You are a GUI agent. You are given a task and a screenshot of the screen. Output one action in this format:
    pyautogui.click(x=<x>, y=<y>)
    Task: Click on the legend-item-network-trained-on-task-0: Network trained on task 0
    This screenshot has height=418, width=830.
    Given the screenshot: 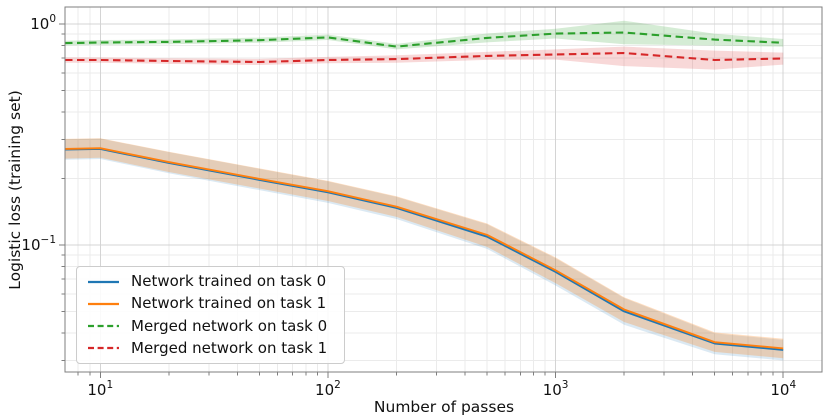 What is the action you would take?
    pyautogui.click(x=210, y=281)
    